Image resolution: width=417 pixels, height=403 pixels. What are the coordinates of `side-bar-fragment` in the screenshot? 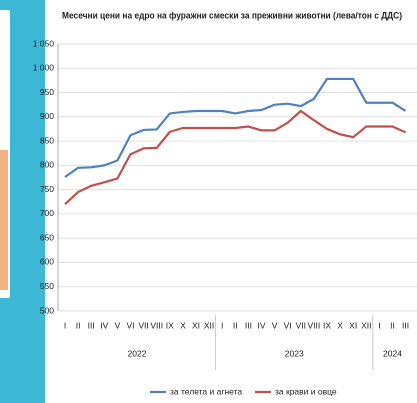 It's located at (4, 220).